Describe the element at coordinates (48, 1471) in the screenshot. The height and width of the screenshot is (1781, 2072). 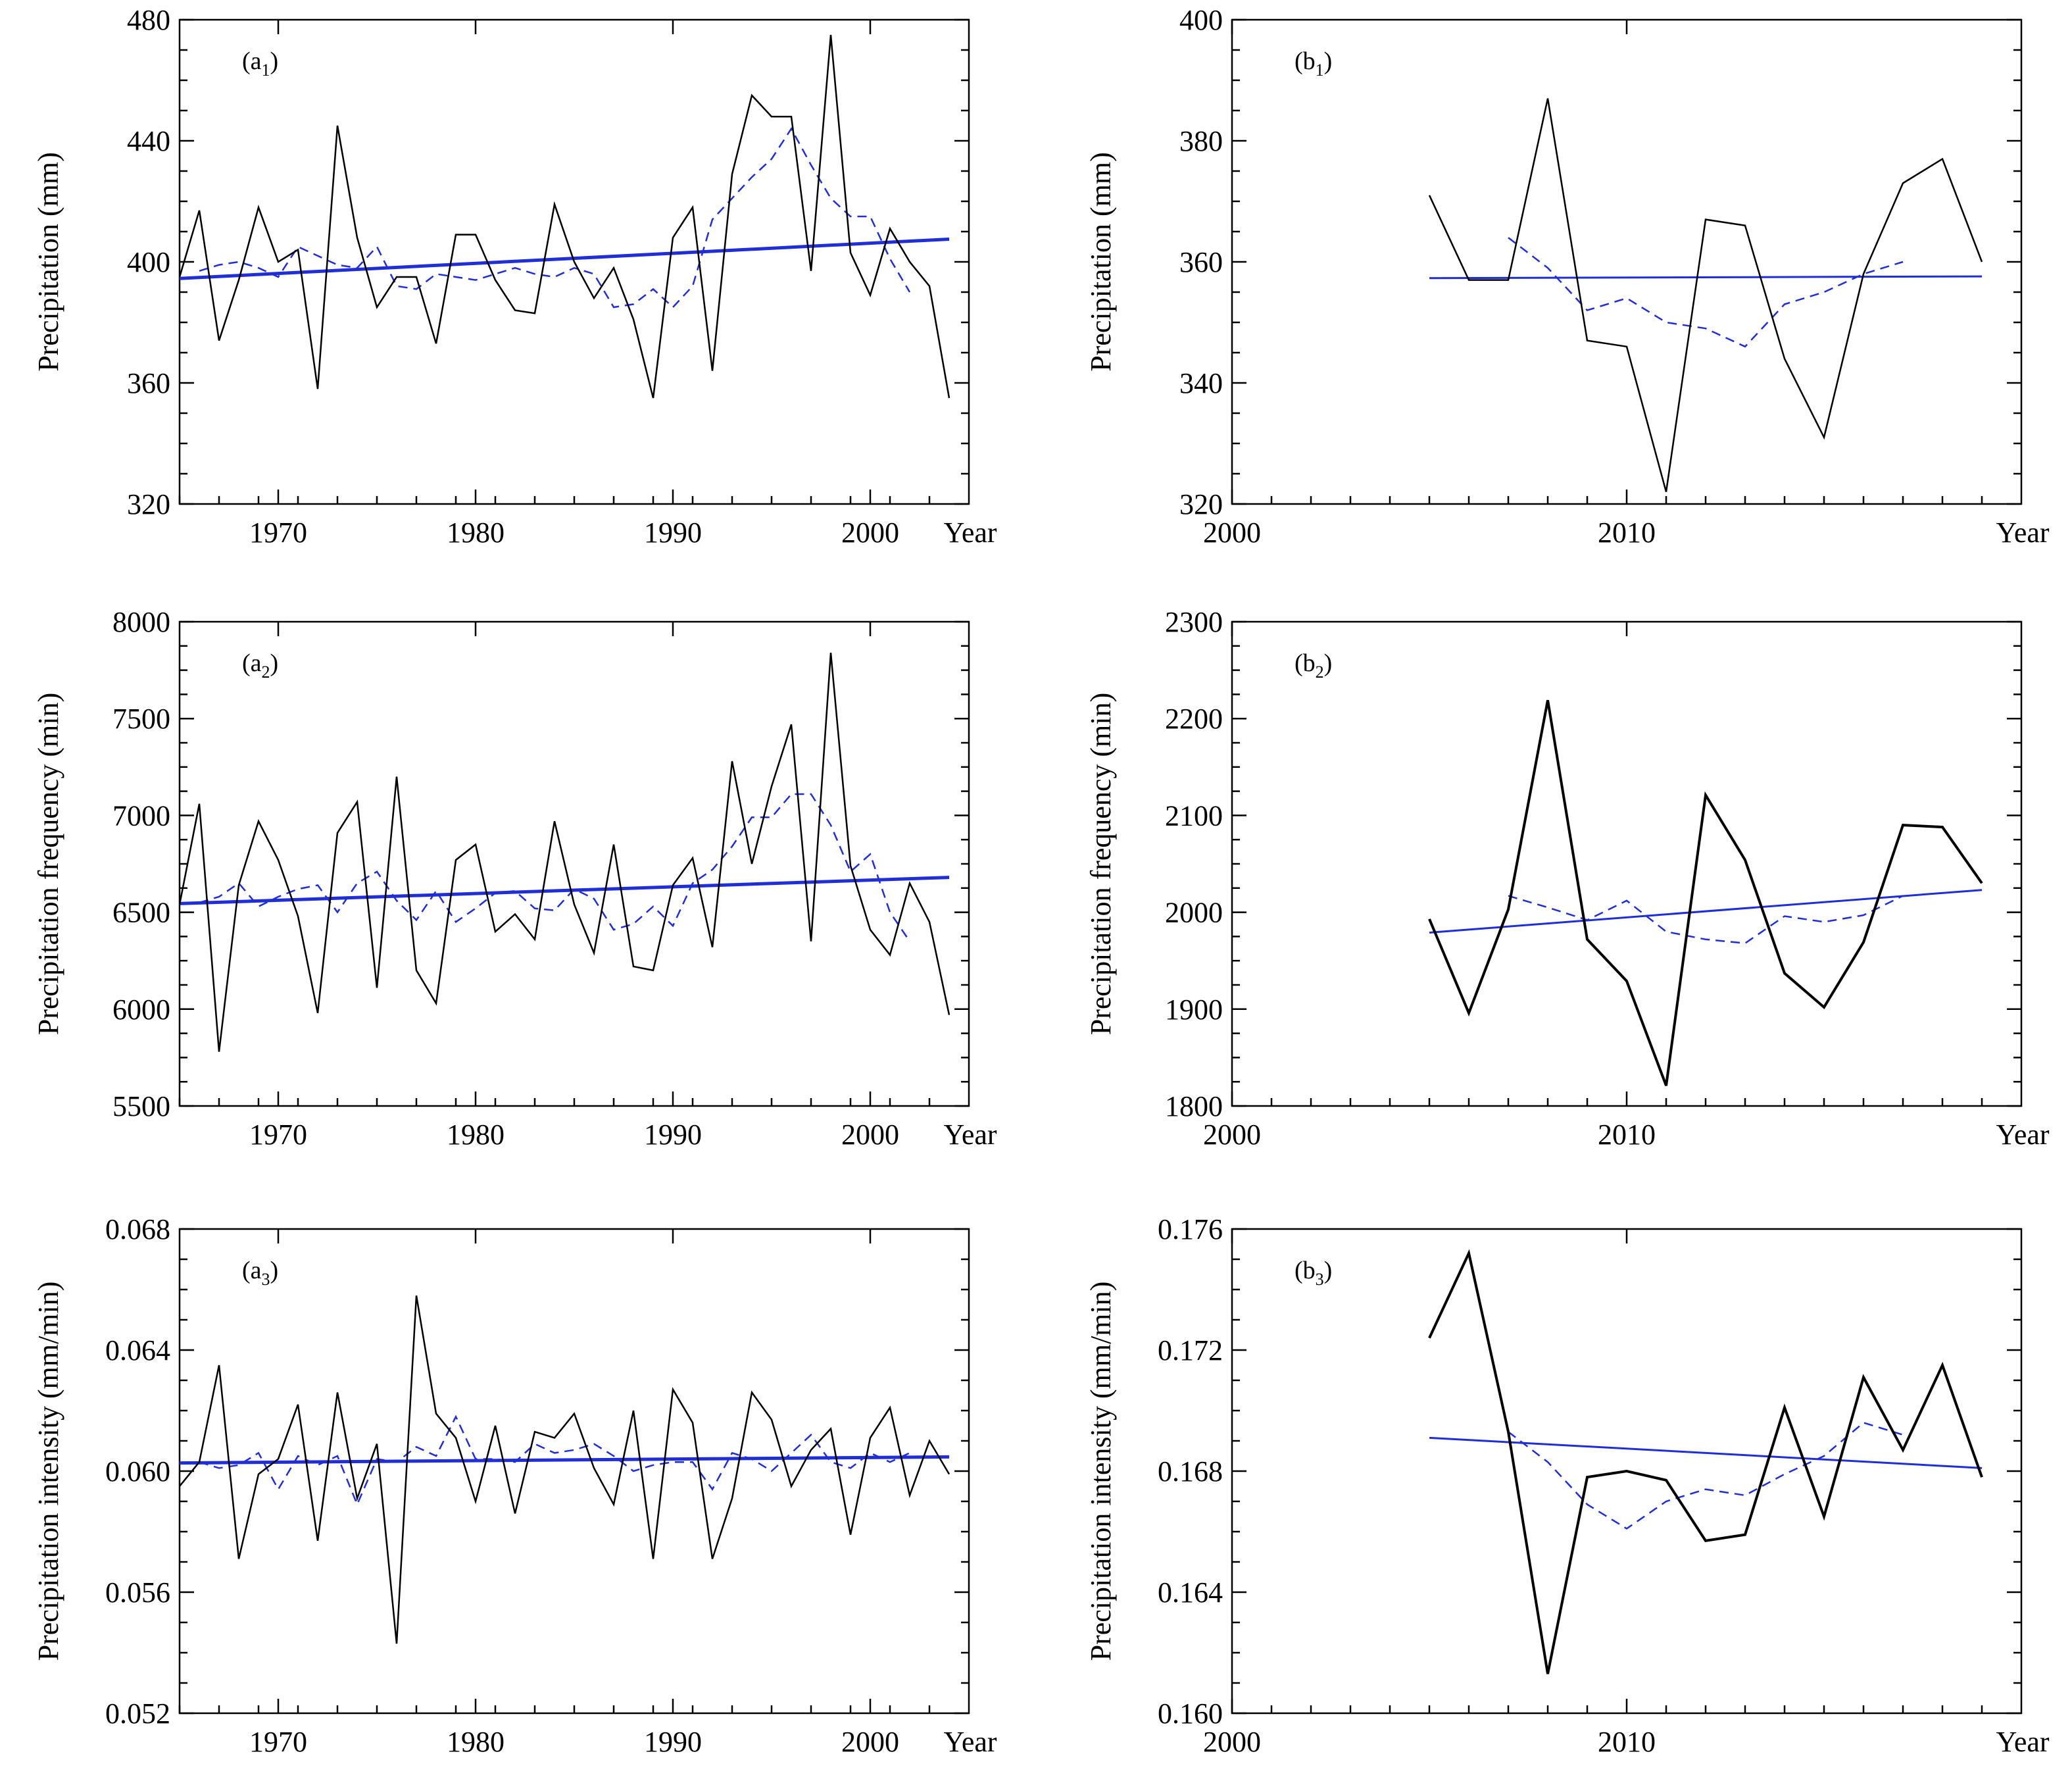
I see `y-axis-label: Precipitation intensity (mm/min)` at that location.